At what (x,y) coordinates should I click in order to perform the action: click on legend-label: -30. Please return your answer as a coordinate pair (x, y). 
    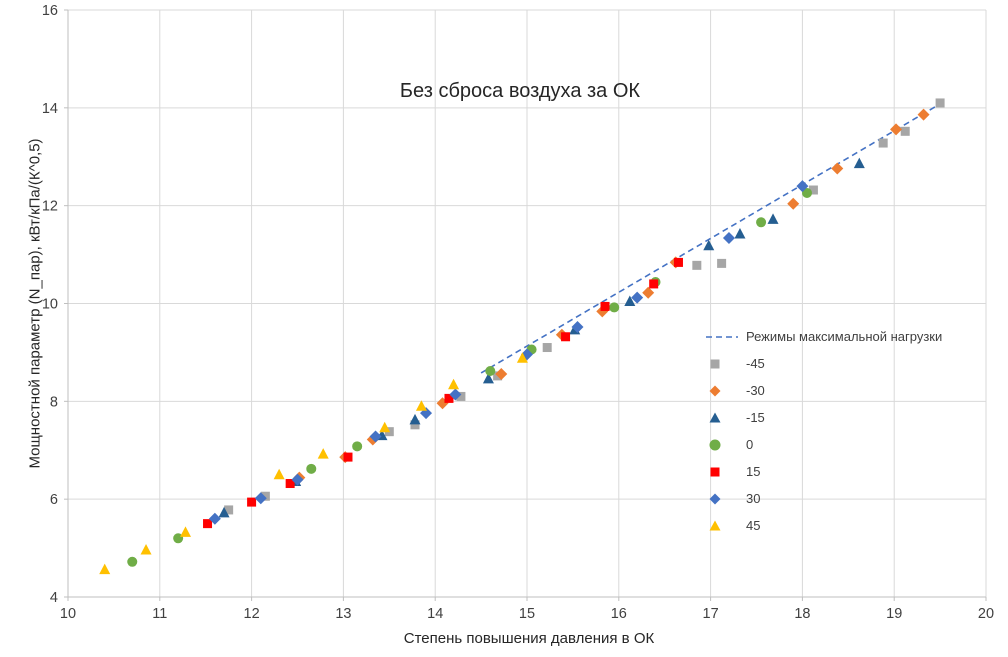
    Looking at the image, I should click on (755, 390).